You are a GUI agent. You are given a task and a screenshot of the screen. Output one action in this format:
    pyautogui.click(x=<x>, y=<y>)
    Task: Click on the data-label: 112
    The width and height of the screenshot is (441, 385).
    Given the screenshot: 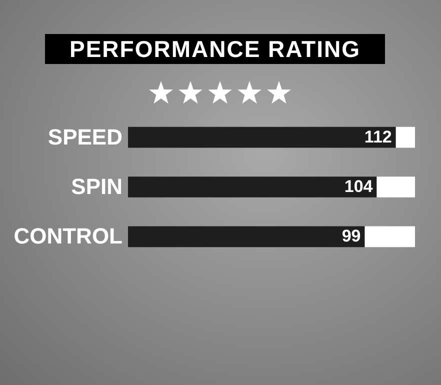 What is the action you would take?
    pyautogui.click(x=378, y=136)
    